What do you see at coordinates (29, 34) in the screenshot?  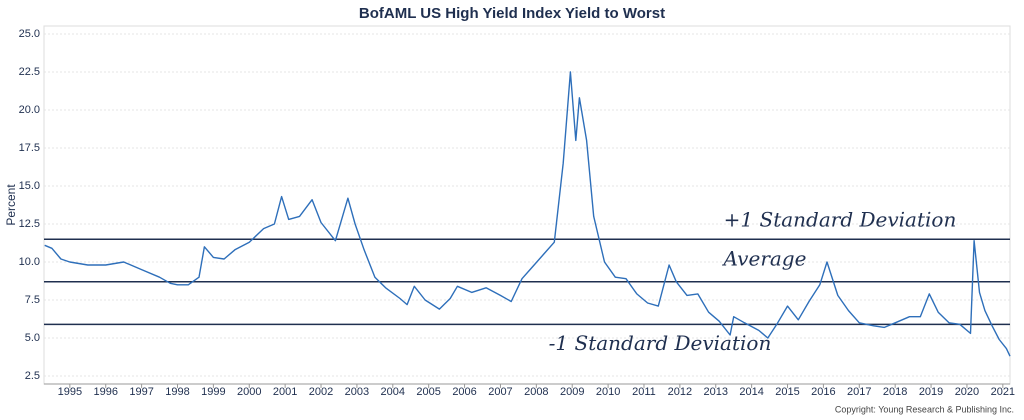 I see `y-tick-label: 25.0` at bounding box center [29, 34].